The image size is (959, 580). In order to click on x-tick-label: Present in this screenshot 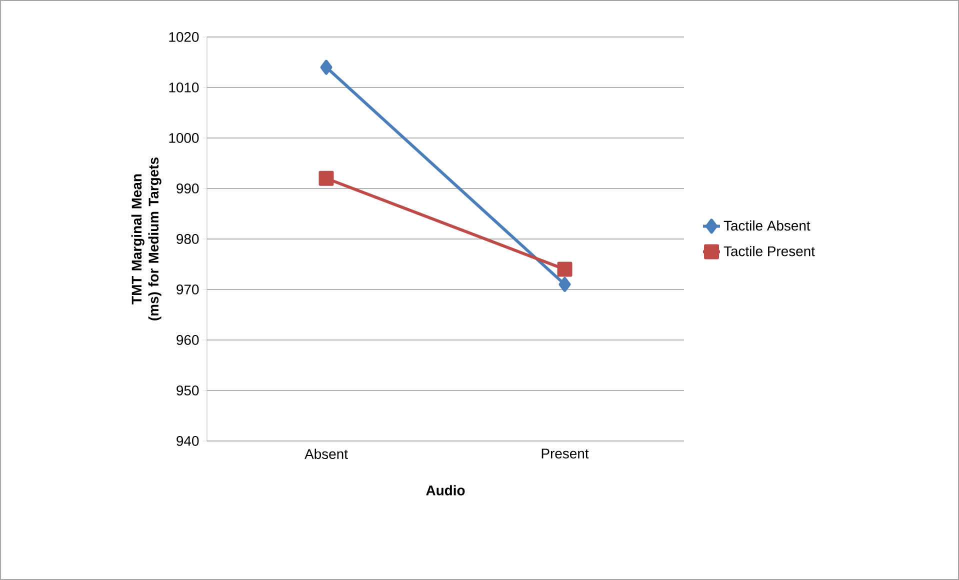, I will do `click(565, 453)`.